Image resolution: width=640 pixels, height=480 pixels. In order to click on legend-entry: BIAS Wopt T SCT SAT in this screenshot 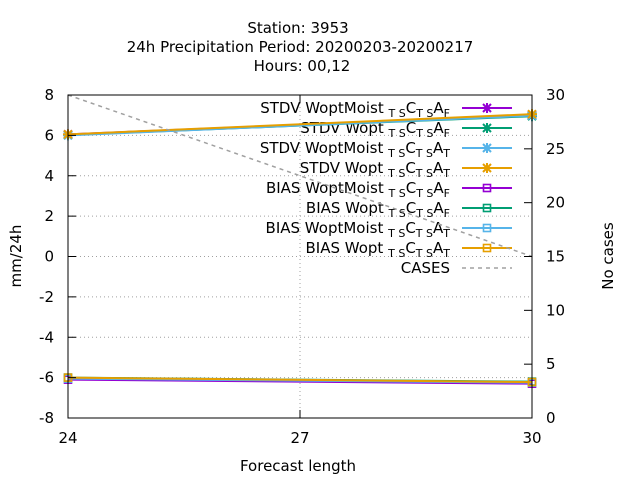, I will do `click(409, 249)`.